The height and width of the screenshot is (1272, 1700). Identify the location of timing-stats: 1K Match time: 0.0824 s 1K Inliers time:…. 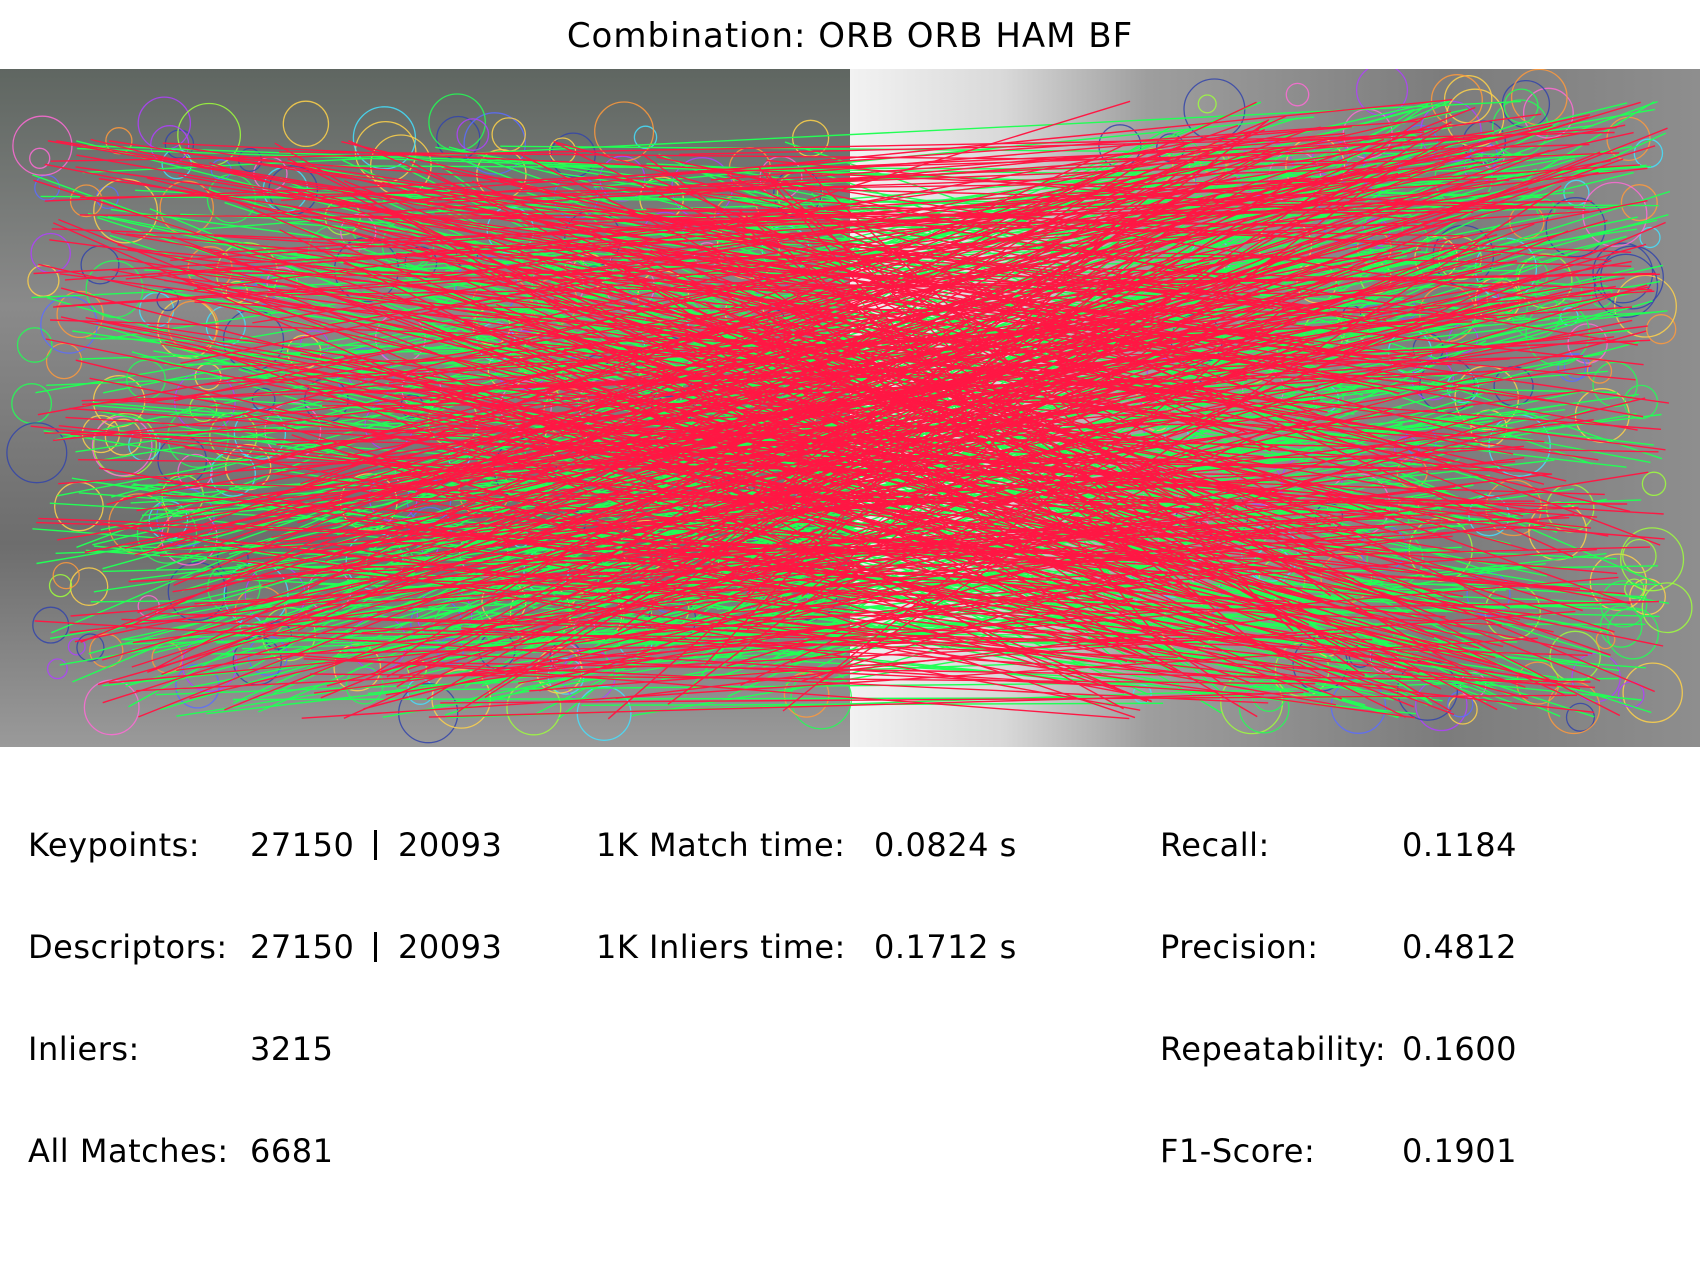
(826, 879).